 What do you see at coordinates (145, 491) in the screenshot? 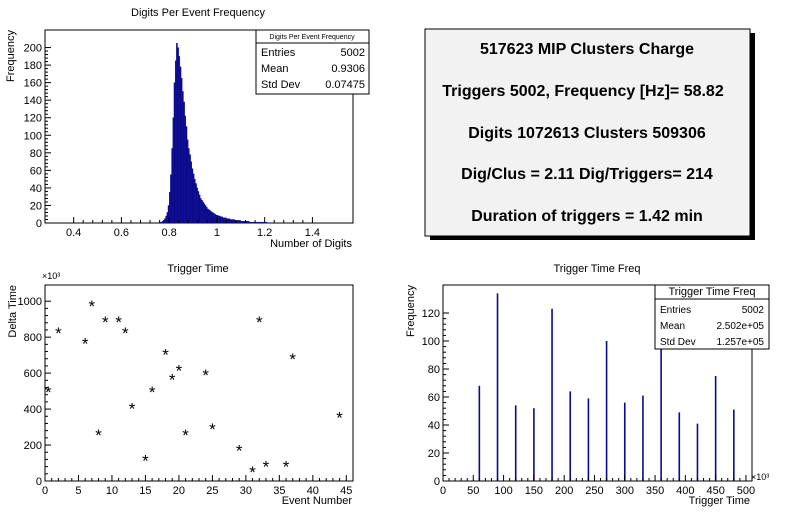
I see `x-tick-label: 15` at bounding box center [145, 491].